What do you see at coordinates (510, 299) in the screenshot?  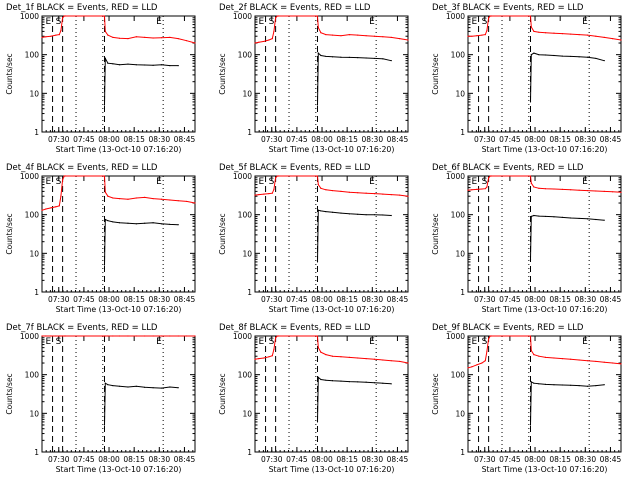 I see `x-tick-label: 07:45` at bounding box center [510, 299].